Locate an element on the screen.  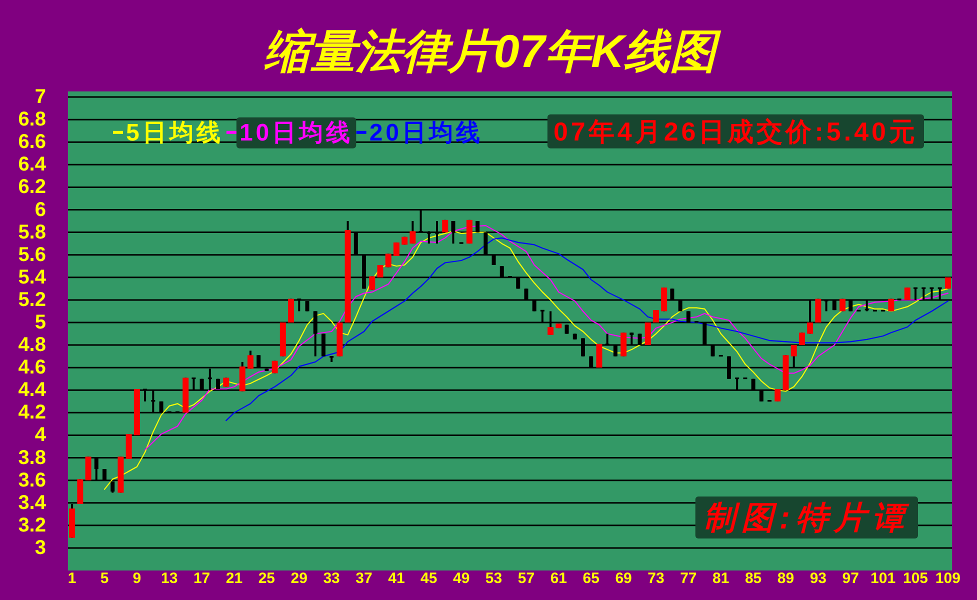
annotation: 制图:特片谭 is located at coordinates (806, 518).